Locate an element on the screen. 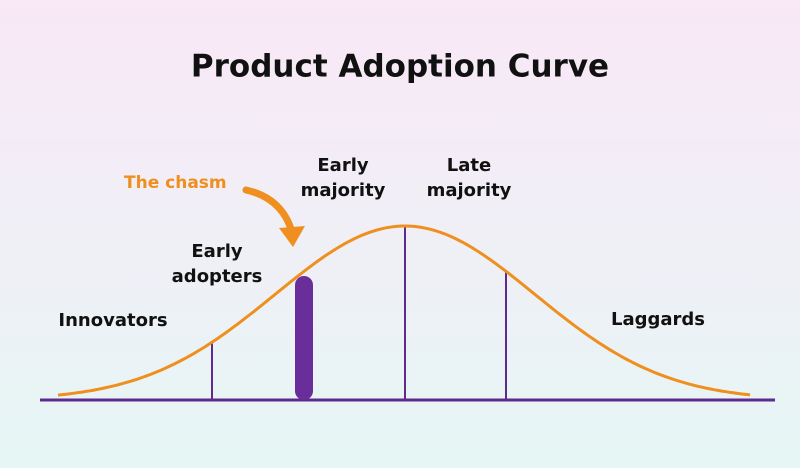 Image resolution: width=800 pixels, height=468 pixels. segment-label: Innovators is located at coordinates (112, 320).